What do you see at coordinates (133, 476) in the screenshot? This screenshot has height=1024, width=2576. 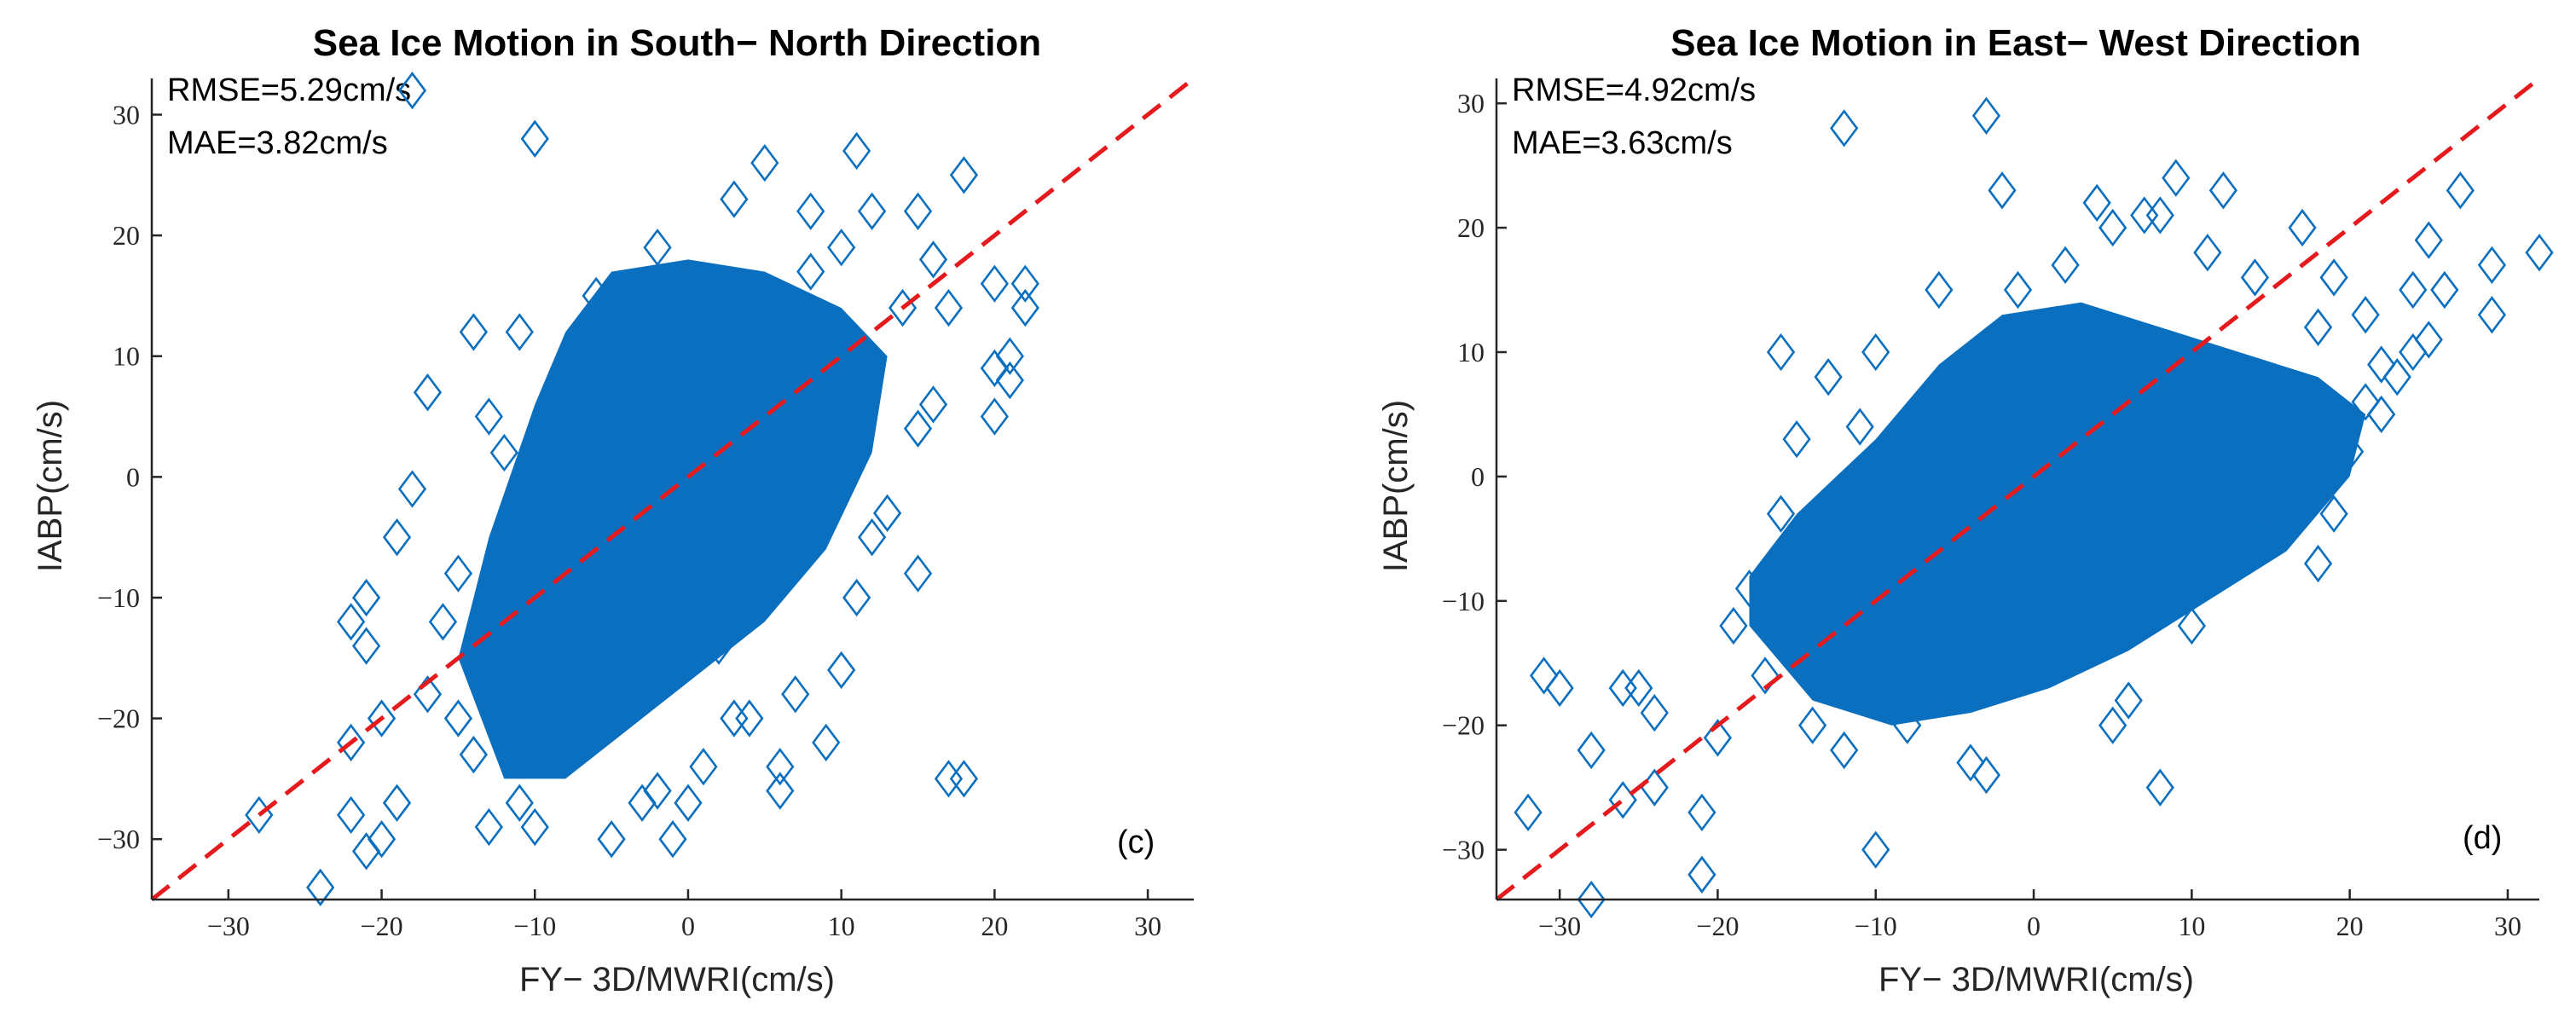 I see `south-north-y-tick-label: 0` at bounding box center [133, 476].